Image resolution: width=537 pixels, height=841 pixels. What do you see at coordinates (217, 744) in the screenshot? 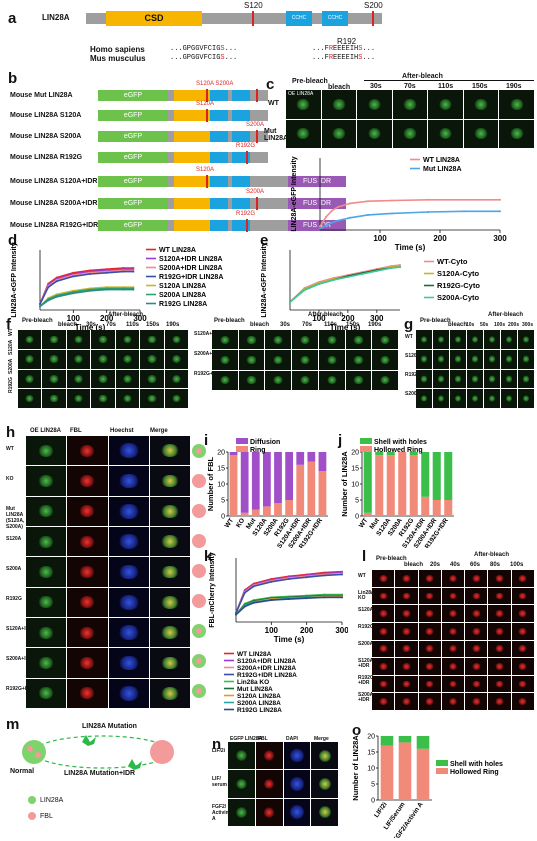
I see `panel-label-n: n` at bounding box center [217, 744].